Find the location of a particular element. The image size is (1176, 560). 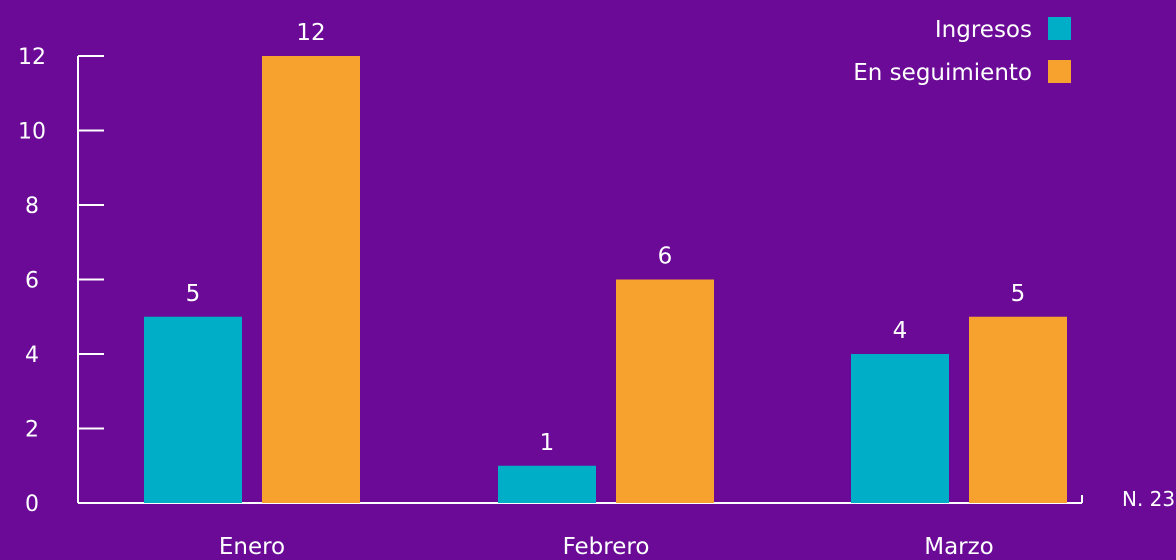

y-tick-label: 2 is located at coordinates (32, 430).